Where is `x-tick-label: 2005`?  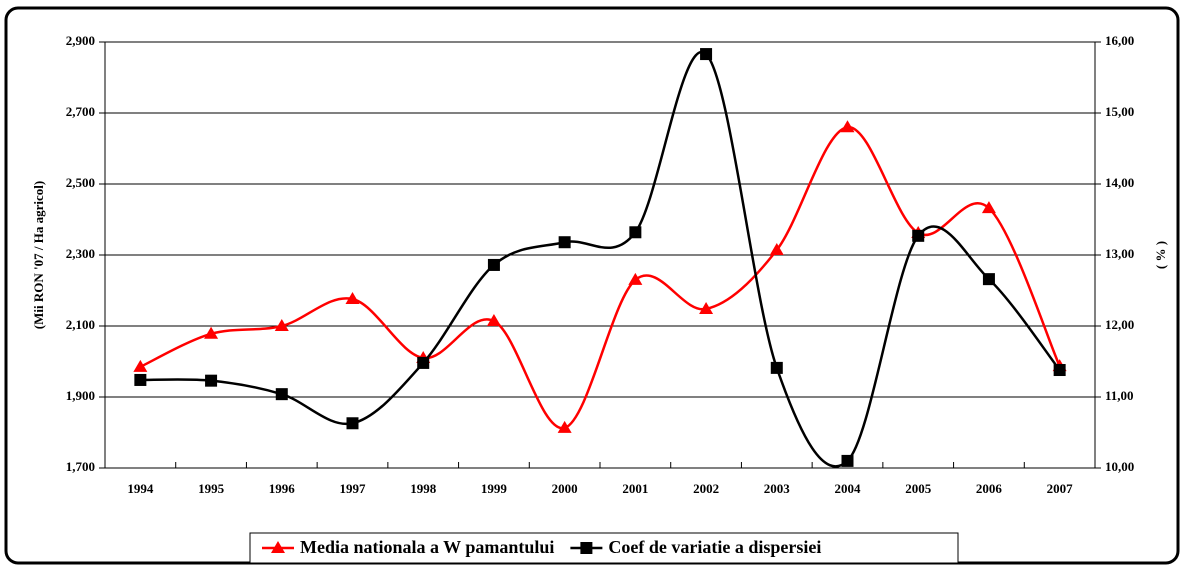 x-tick-label: 2005 is located at coordinates (918, 488).